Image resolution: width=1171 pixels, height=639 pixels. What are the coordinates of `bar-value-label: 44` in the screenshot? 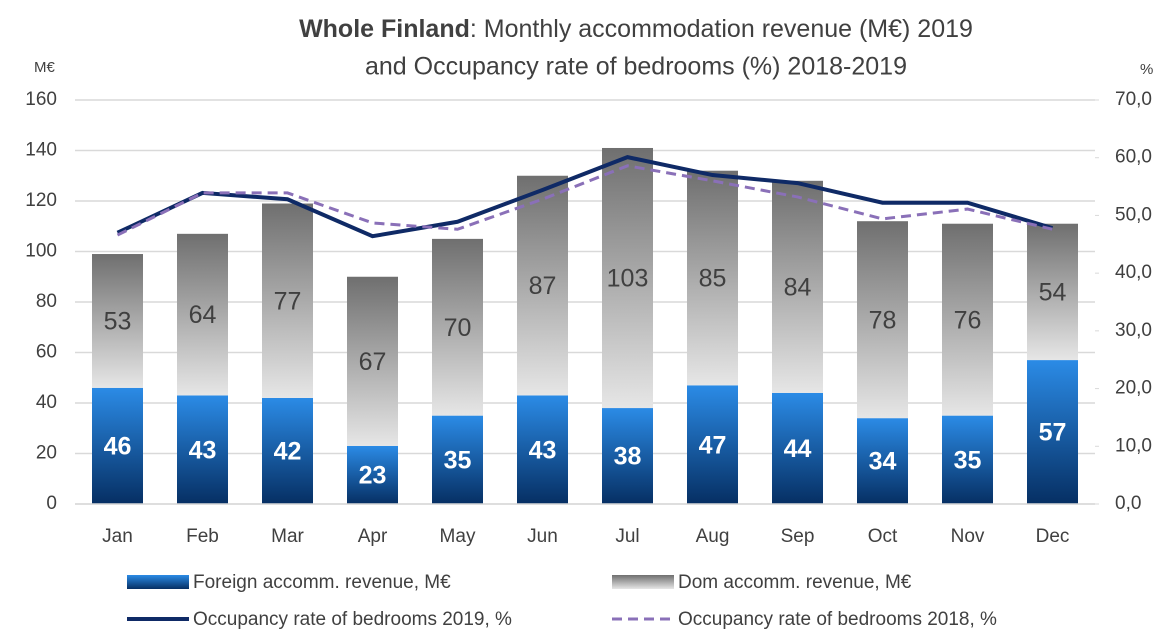 It's located at (798, 449).